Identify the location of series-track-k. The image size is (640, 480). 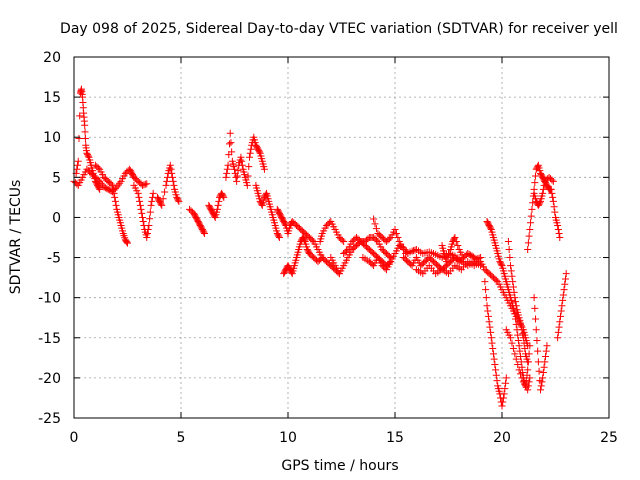
(303, 256).